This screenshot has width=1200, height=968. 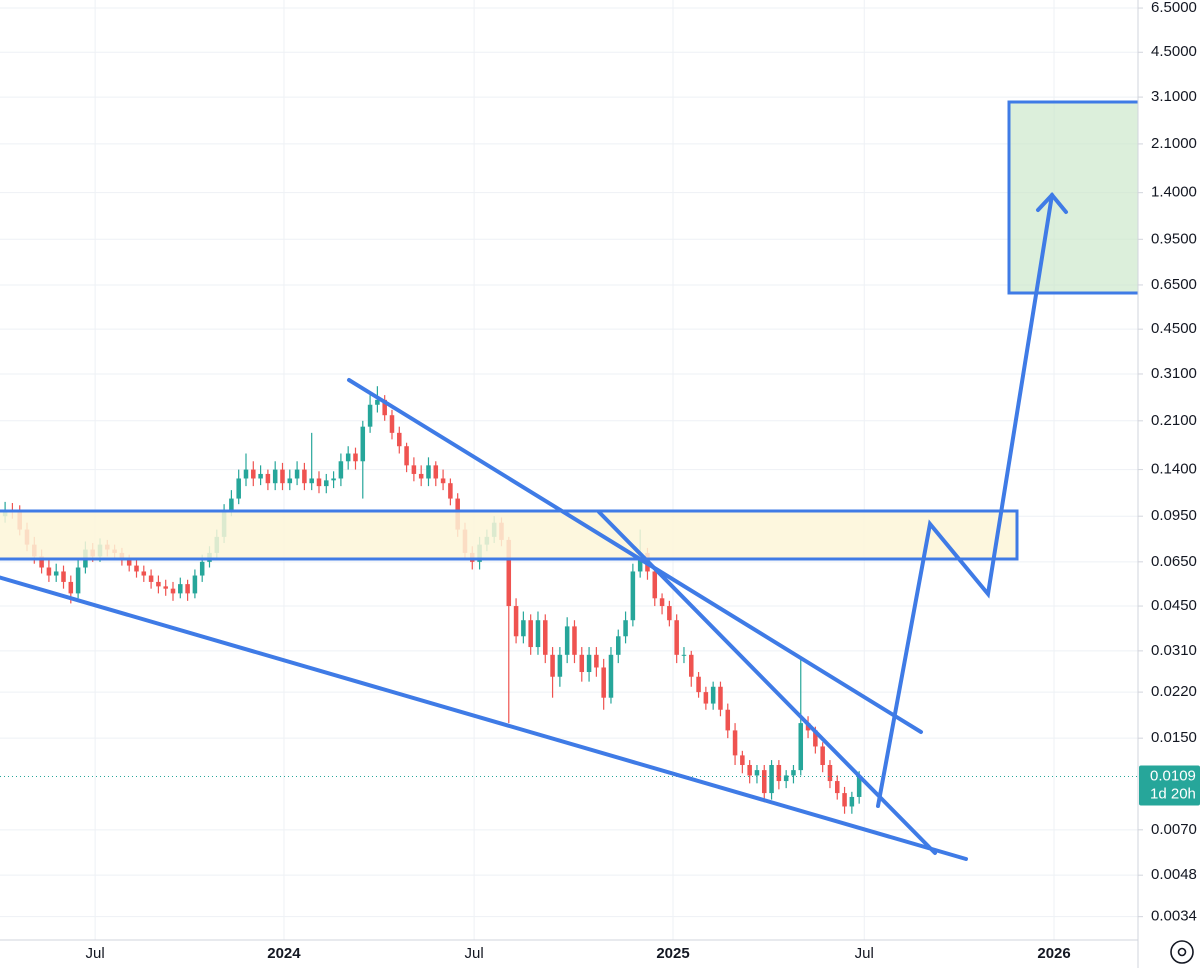 I want to click on projection-path, so click(x=965, y=500).